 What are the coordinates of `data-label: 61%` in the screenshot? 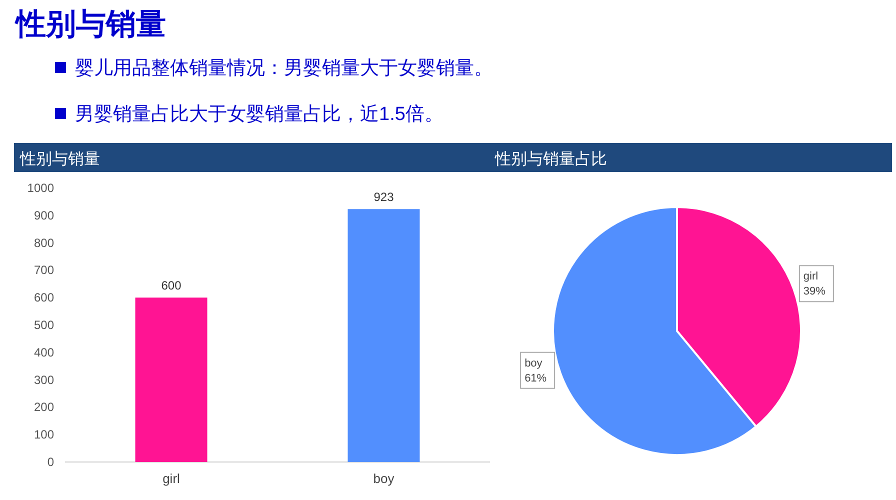 It's located at (535, 378).